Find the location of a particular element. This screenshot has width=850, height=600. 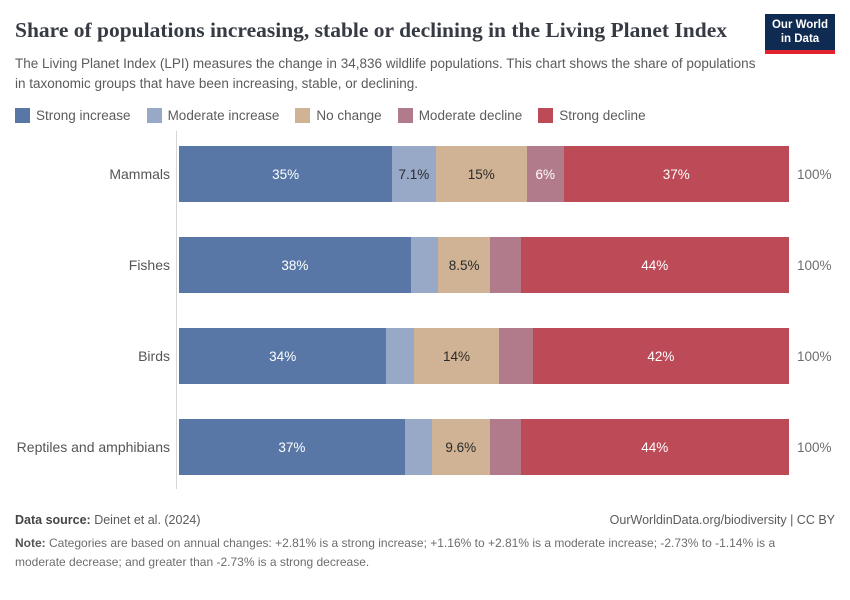

stacked-bar: 34% 14% 42% is located at coordinates (484, 356).